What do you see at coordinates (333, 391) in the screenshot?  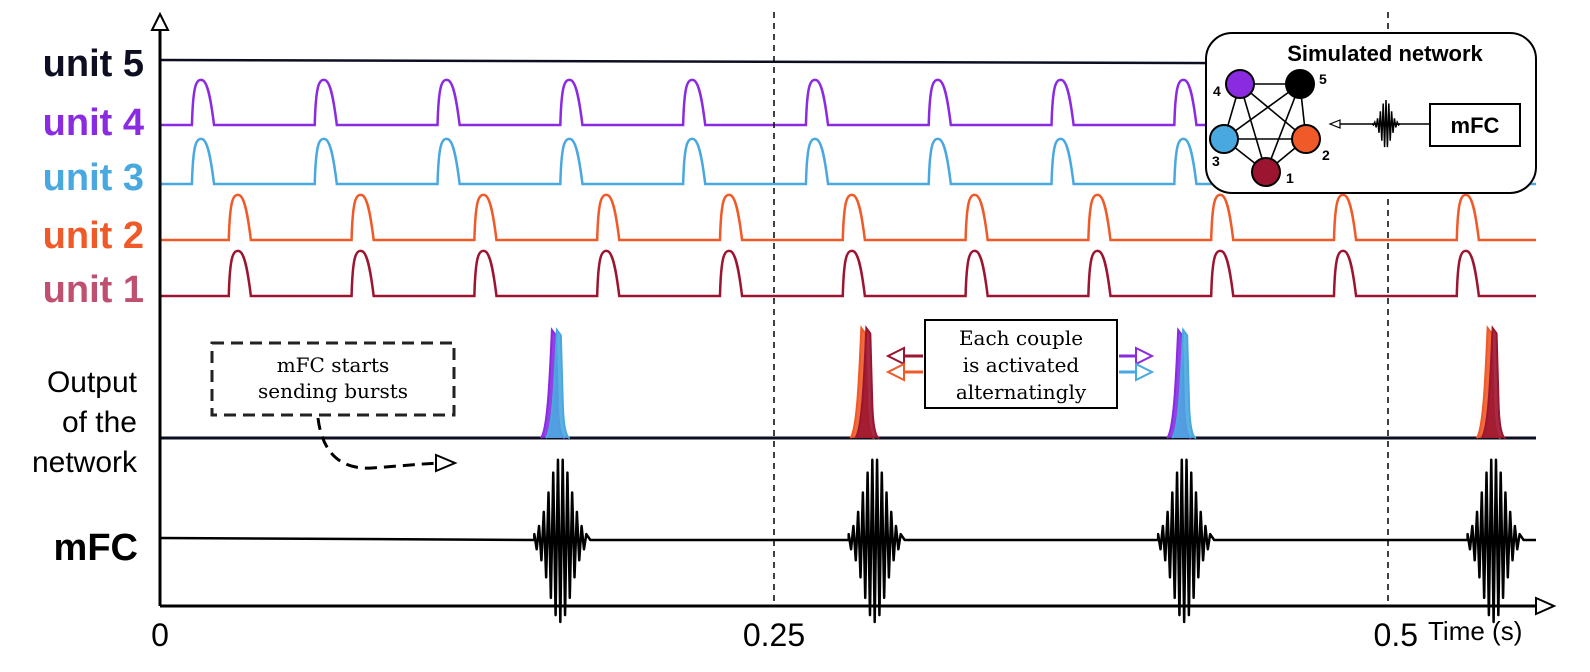 I see `start-note-line-2: sending bursts` at bounding box center [333, 391].